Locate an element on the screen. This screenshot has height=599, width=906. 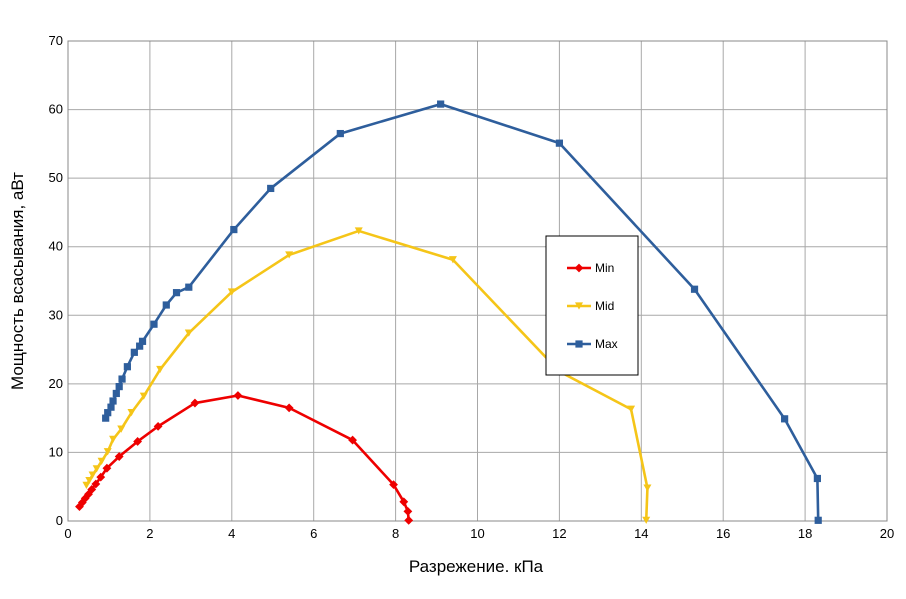
y-tick-label: 30 is located at coordinates (56, 314).